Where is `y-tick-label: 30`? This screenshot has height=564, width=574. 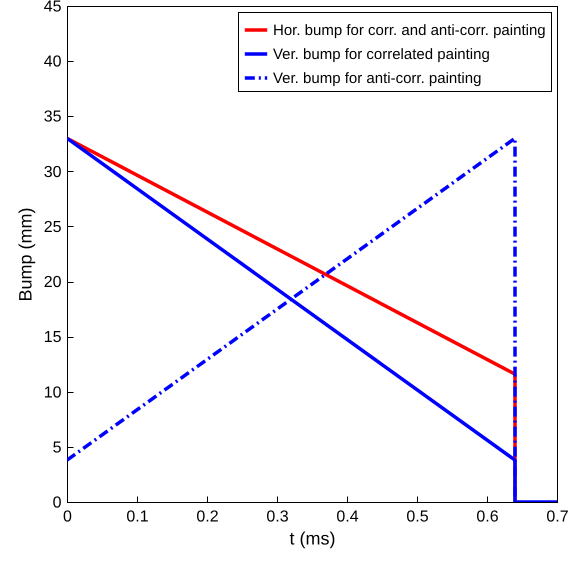 y-tick-label: 30 is located at coordinates (53, 172).